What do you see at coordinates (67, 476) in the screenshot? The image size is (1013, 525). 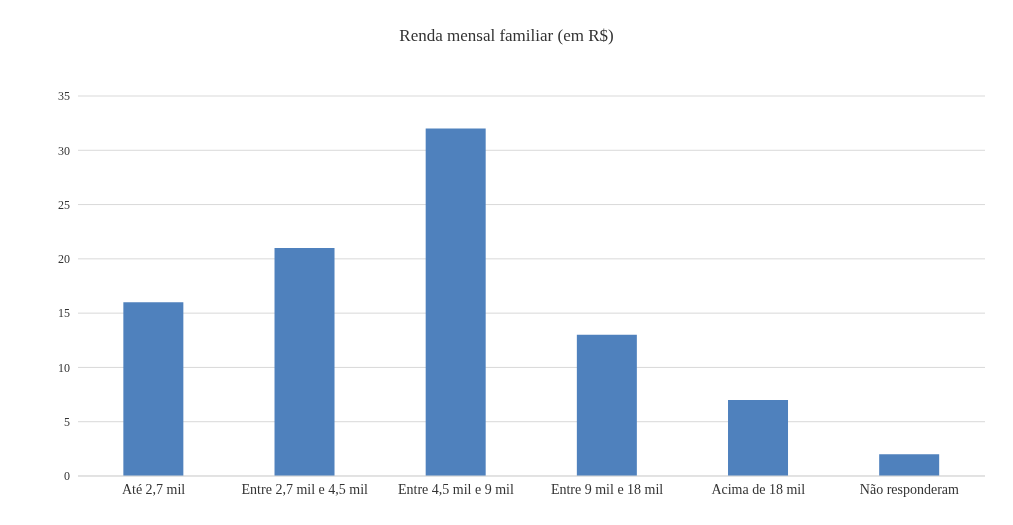 I see `y-tick-label: 0` at bounding box center [67, 476].